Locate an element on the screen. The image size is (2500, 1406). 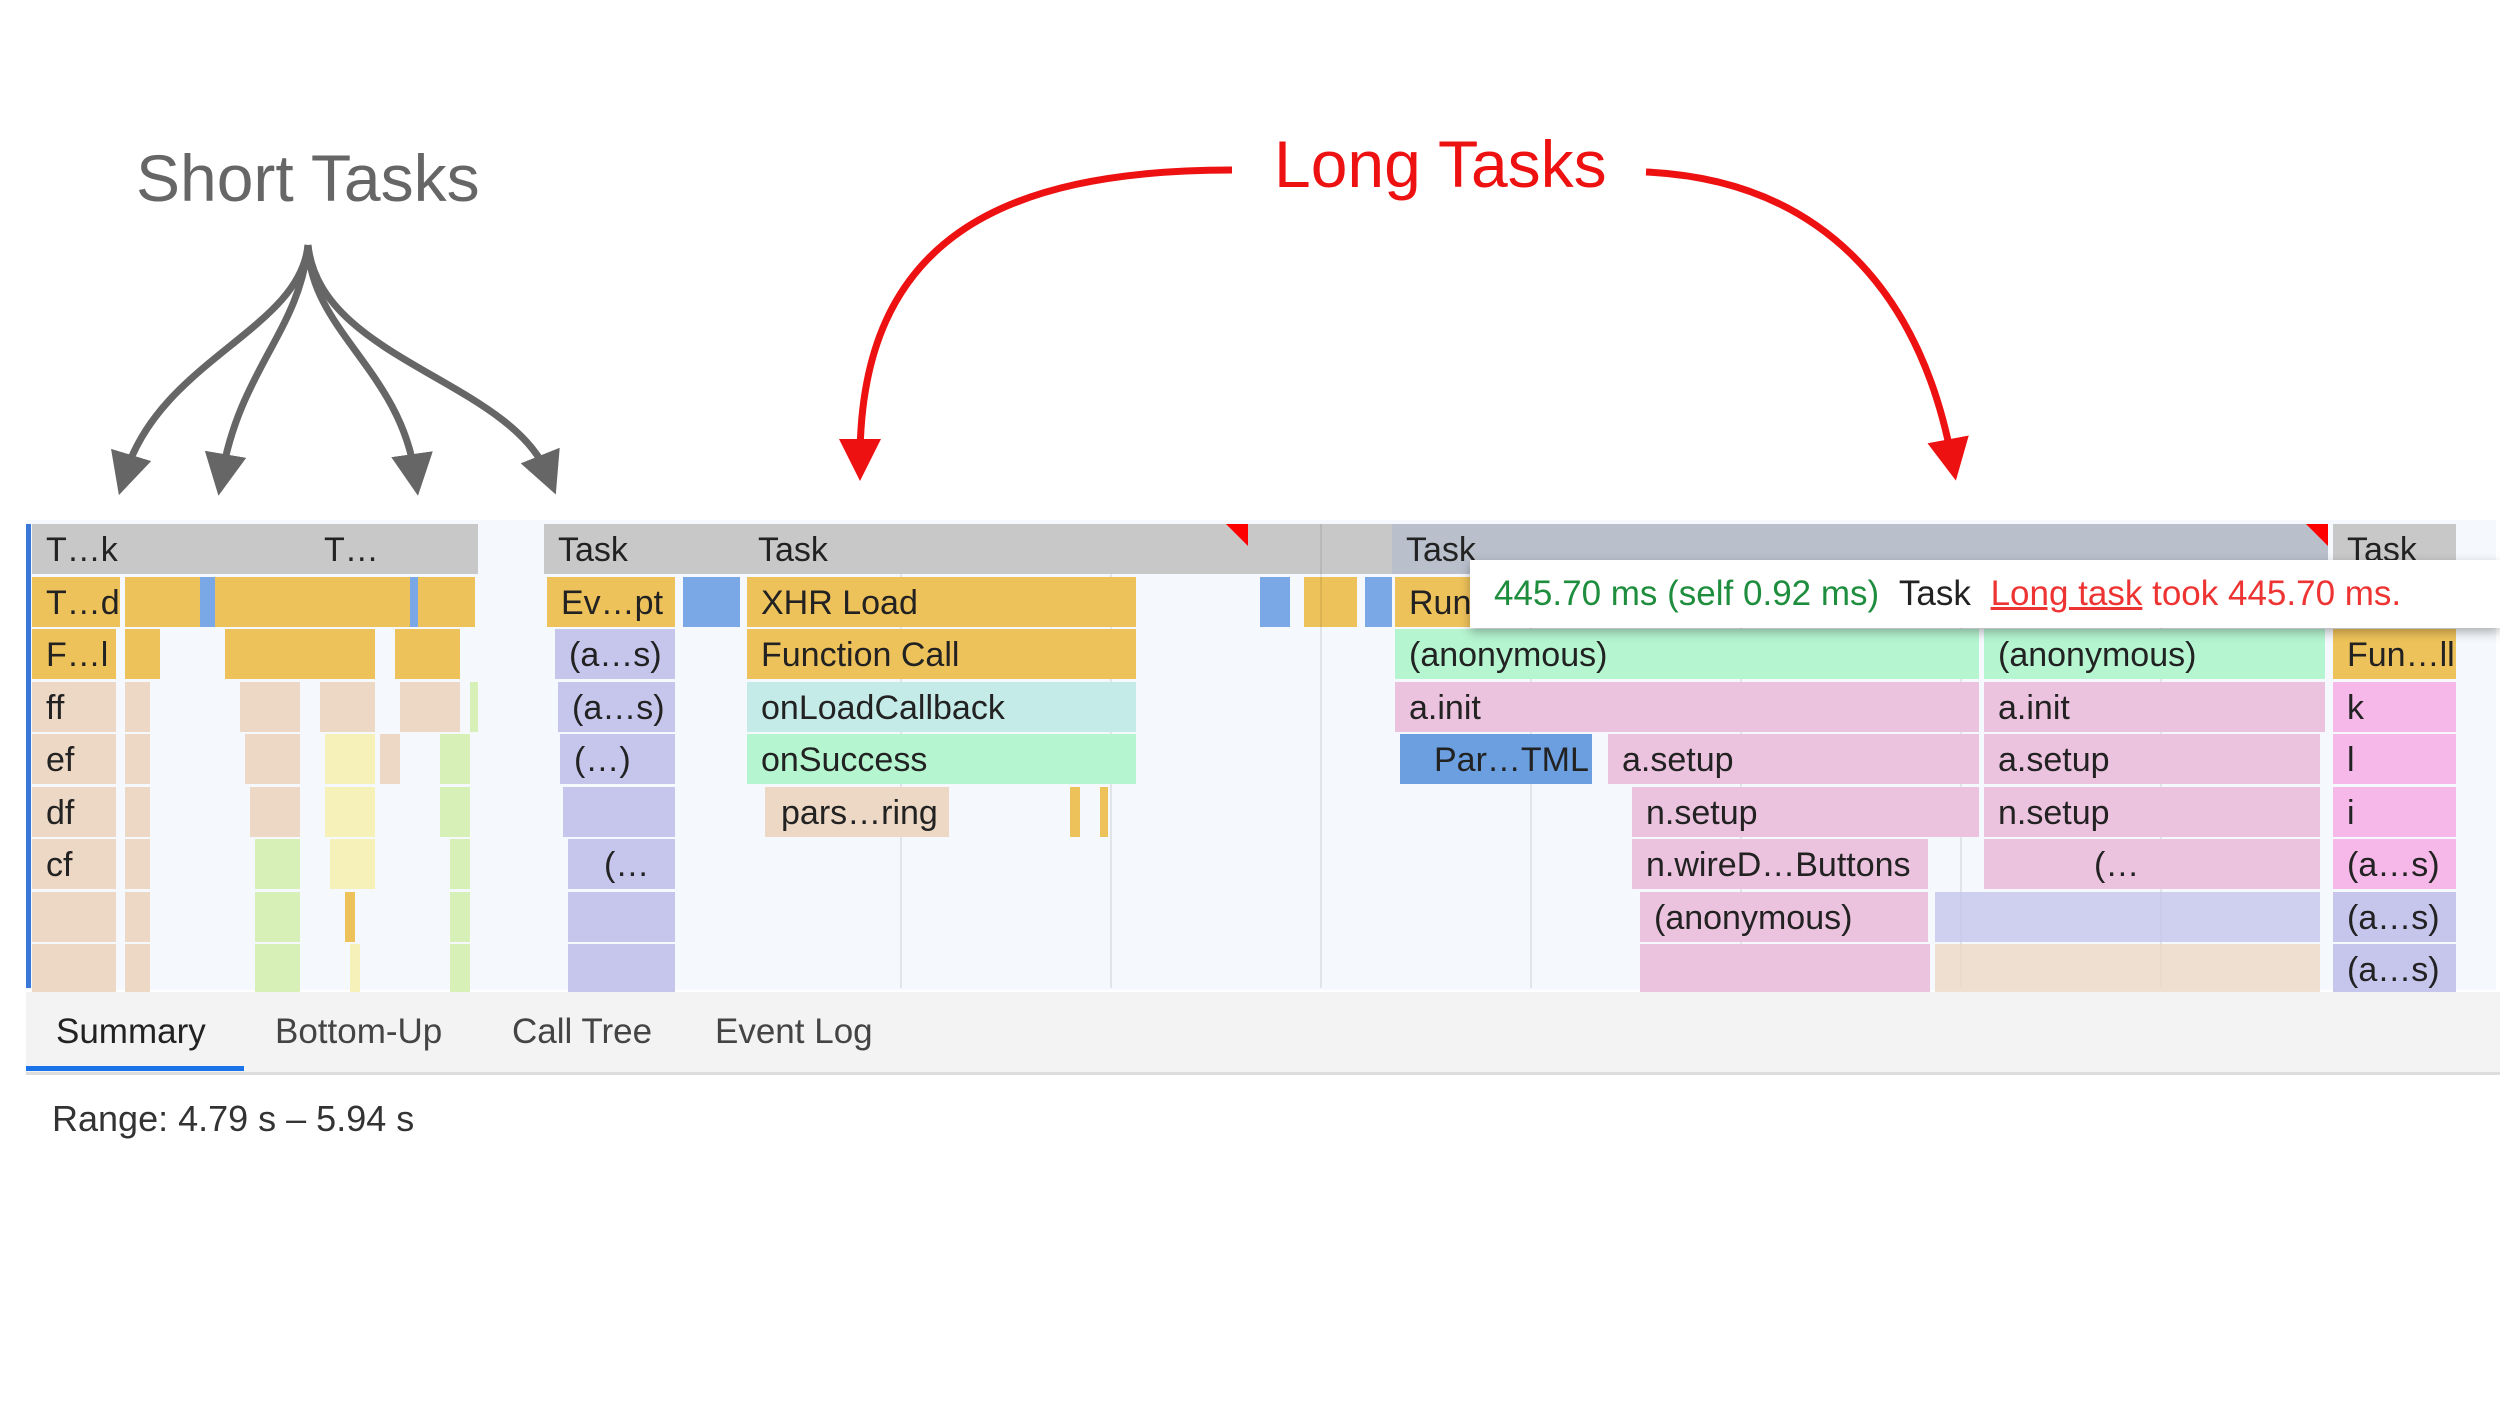
grid-line is located at coordinates (1321, 756).